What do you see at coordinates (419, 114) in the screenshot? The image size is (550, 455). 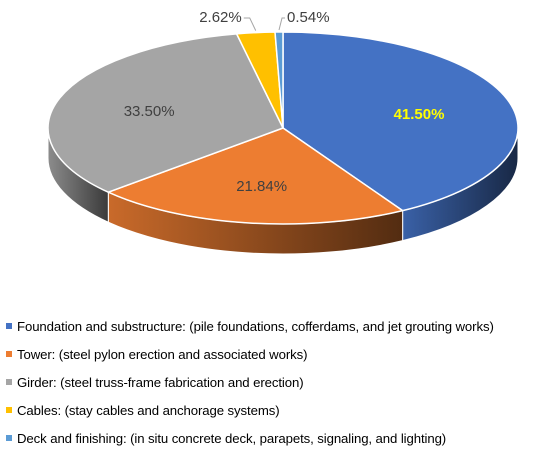 I see `data-label-foundation: 41.50%` at bounding box center [419, 114].